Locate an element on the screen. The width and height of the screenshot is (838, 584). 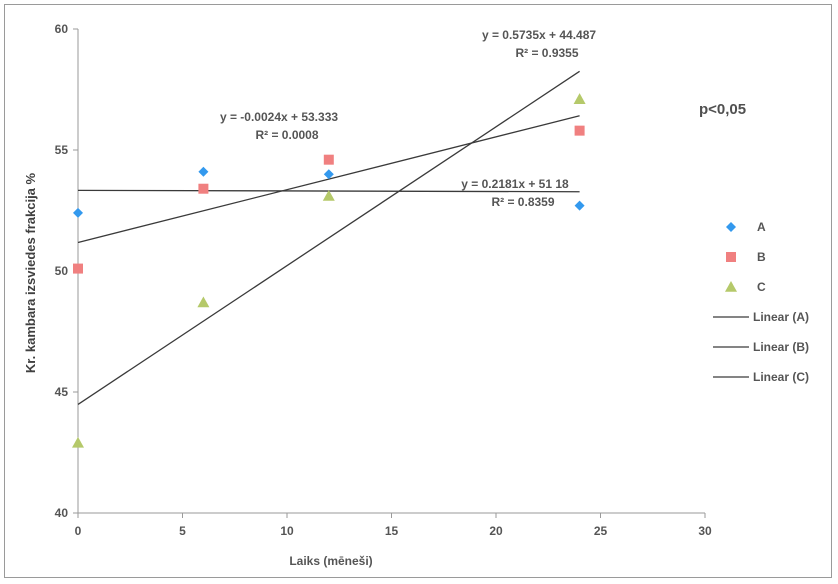
legend-label: Linear (C) is located at coordinates (781, 377).